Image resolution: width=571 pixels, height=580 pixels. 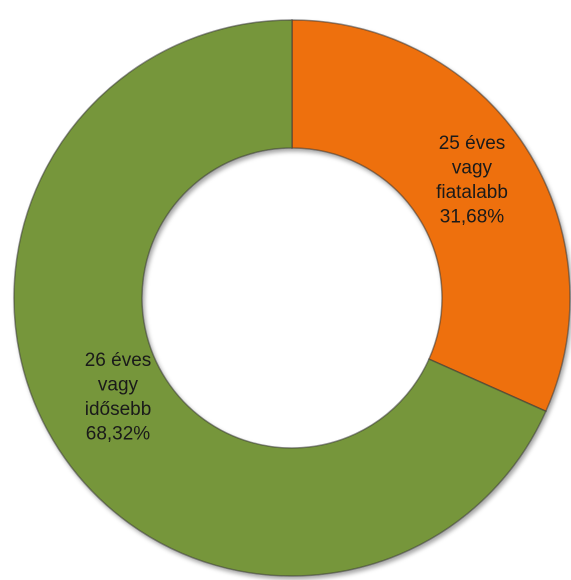 What do you see at coordinates (118, 409) in the screenshot?
I see `slice-label-2-line-3: idősebb` at bounding box center [118, 409].